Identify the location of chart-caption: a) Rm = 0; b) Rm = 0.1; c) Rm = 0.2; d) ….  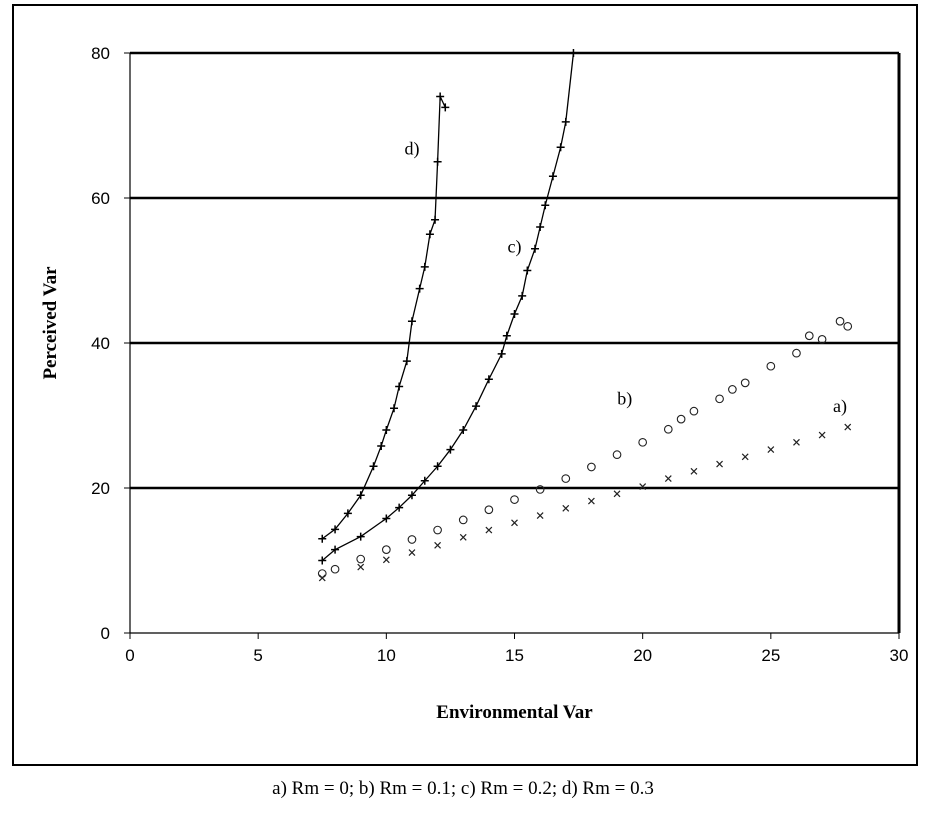
(463, 788).